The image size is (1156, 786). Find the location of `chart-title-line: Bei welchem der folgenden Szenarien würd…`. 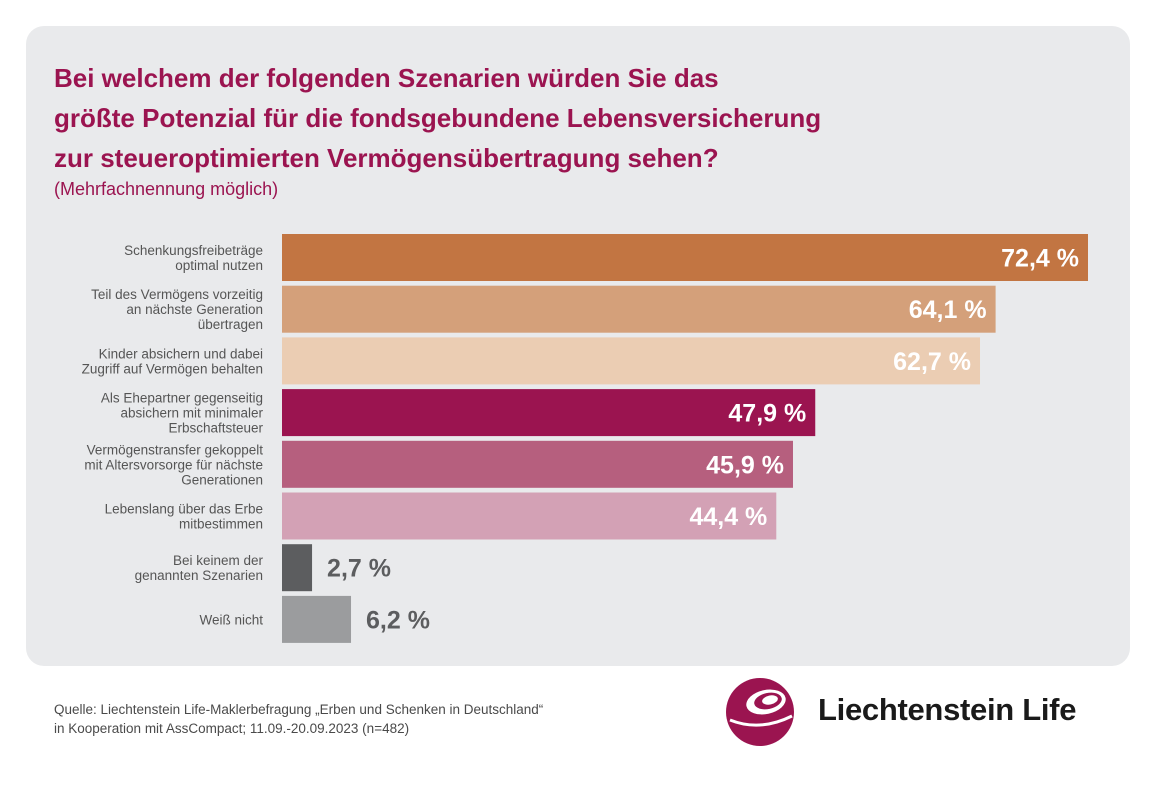

chart-title-line: Bei welchem der folgenden Szenarien würd… is located at coordinates (386, 78).